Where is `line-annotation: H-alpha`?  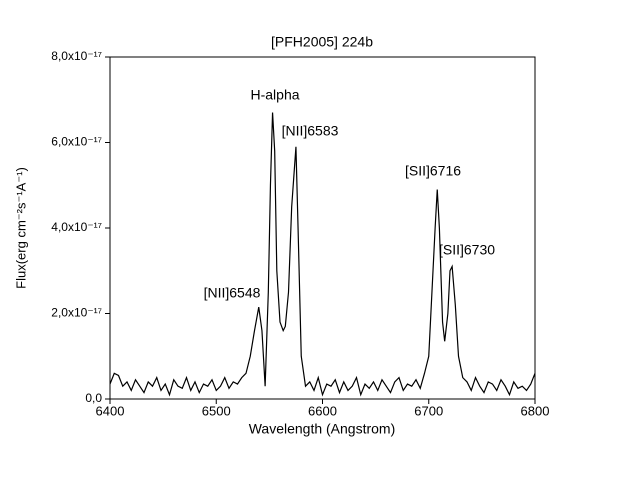 line-annotation: H-alpha is located at coordinates (274, 95).